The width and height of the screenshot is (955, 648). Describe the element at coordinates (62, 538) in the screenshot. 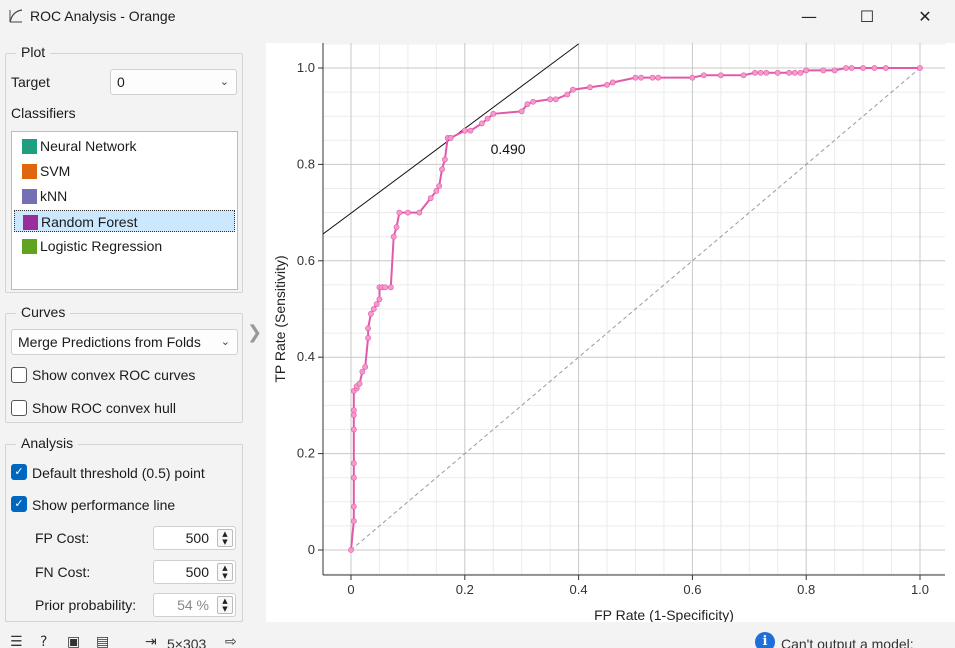

I see `fp-cost-label: FP Cost:` at that location.